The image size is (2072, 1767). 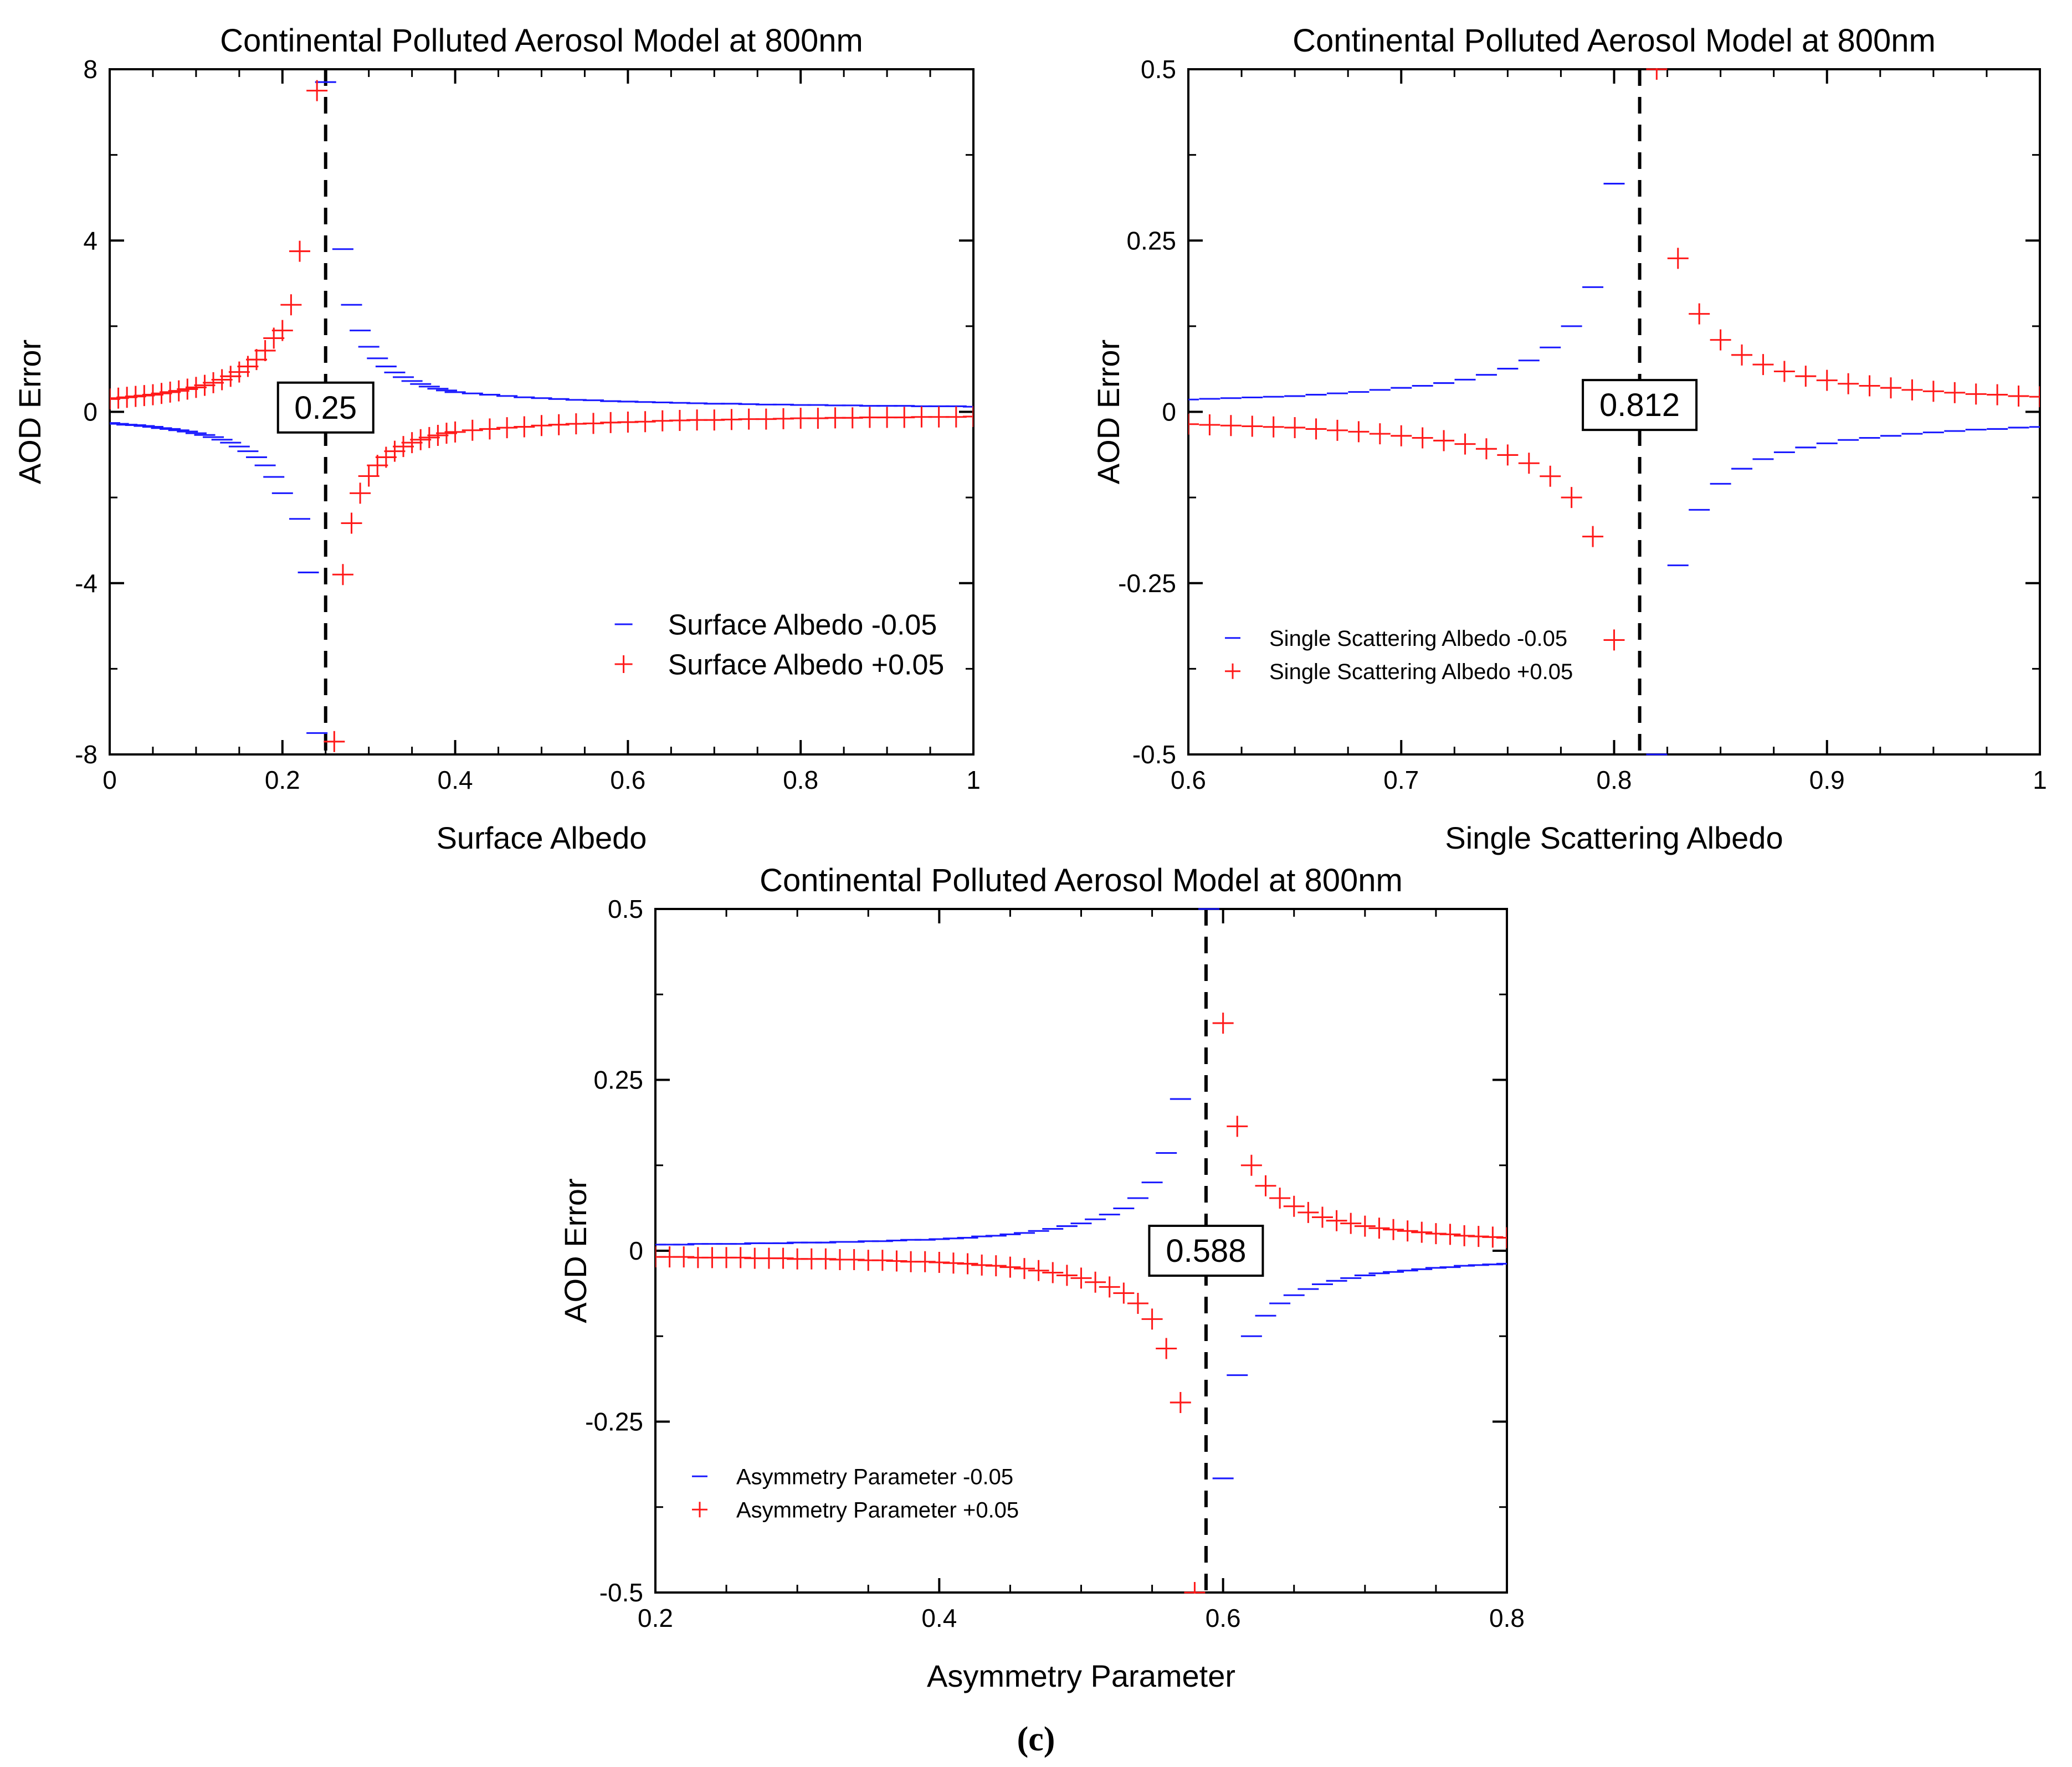 What do you see at coordinates (806, 665) in the screenshot?
I see `legend-label: Surface Albedo +0.05` at bounding box center [806, 665].